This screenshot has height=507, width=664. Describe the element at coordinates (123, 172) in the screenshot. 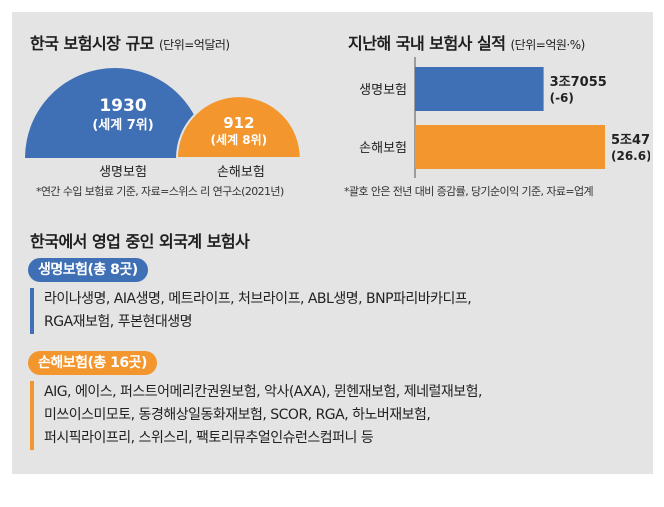

I see `category-label-life: 생명보험` at that location.